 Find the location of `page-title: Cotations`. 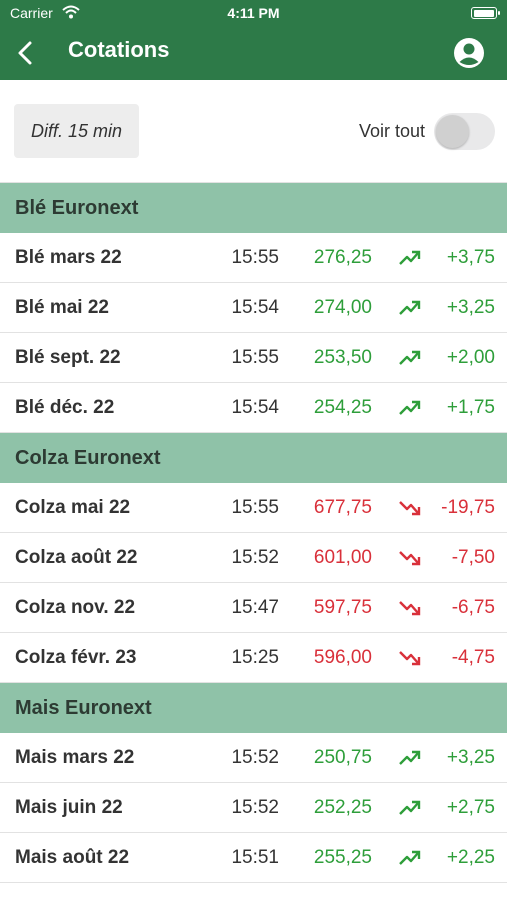

page-title: Cotations is located at coordinates (119, 49).